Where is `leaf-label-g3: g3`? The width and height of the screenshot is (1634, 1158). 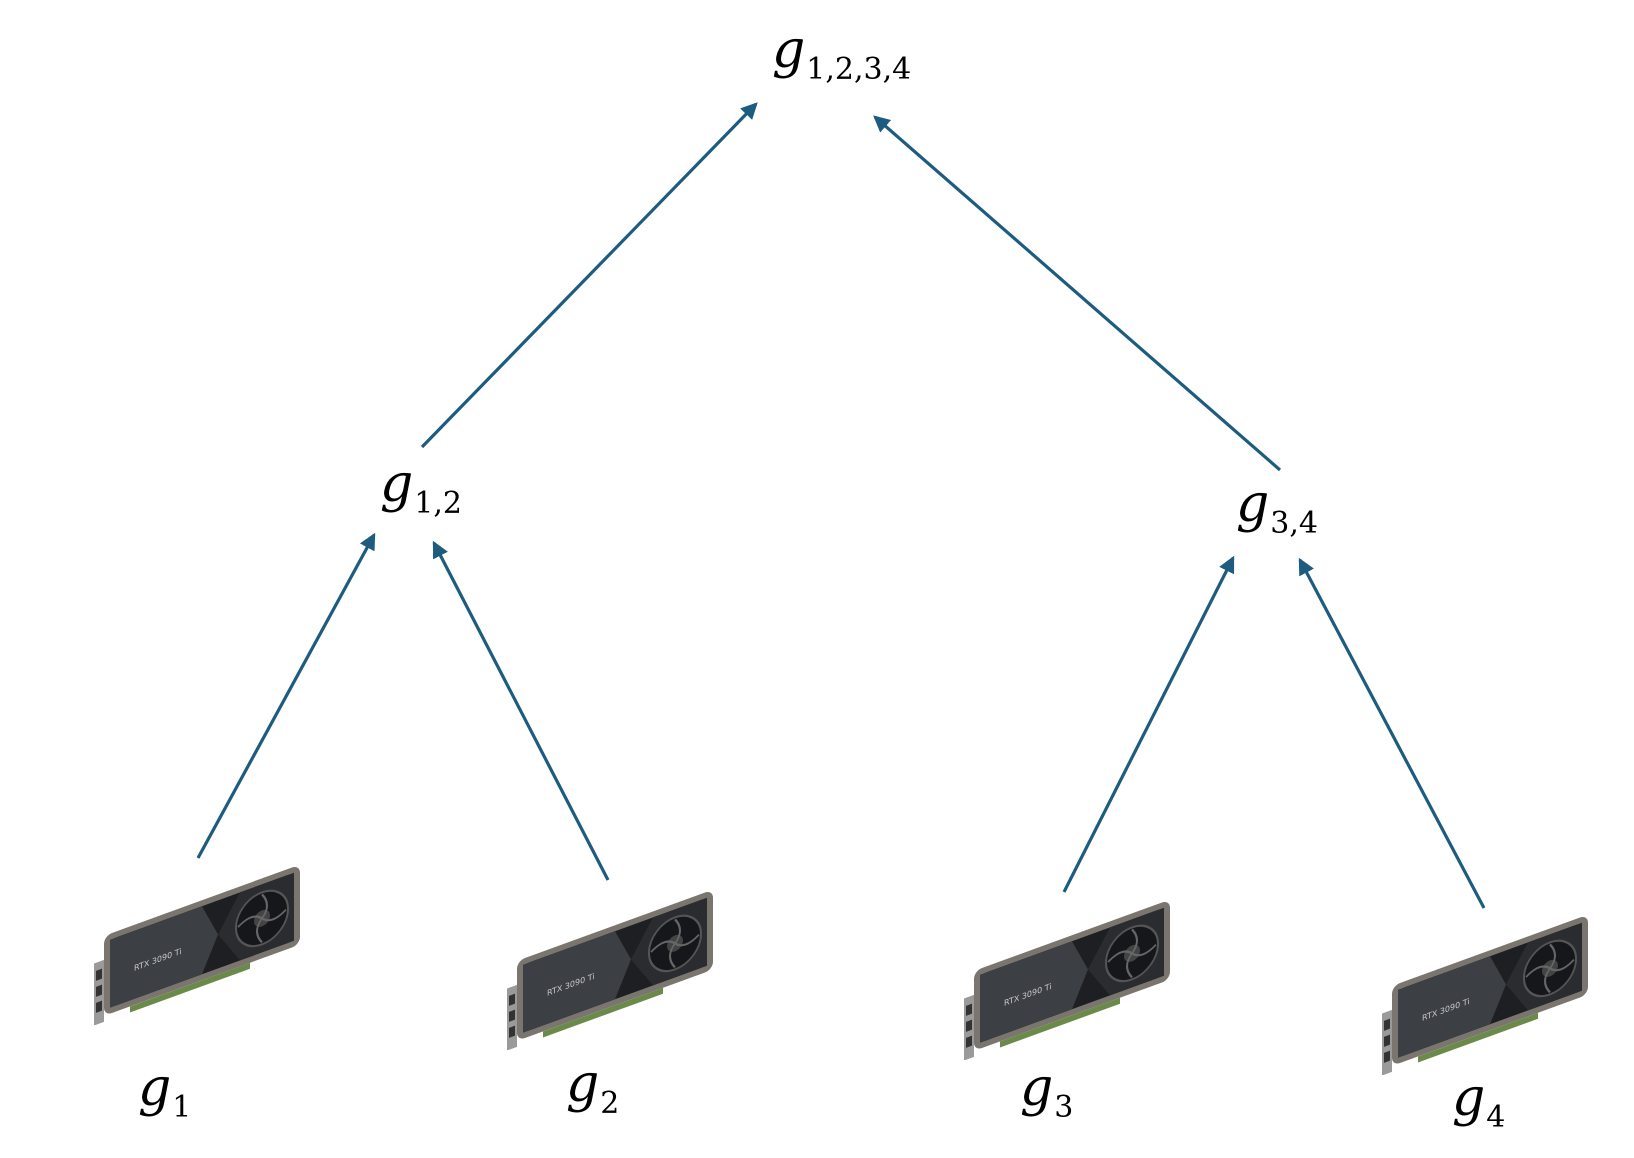 leaf-label-g3: g3 is located at coordinates (1046, 1092).